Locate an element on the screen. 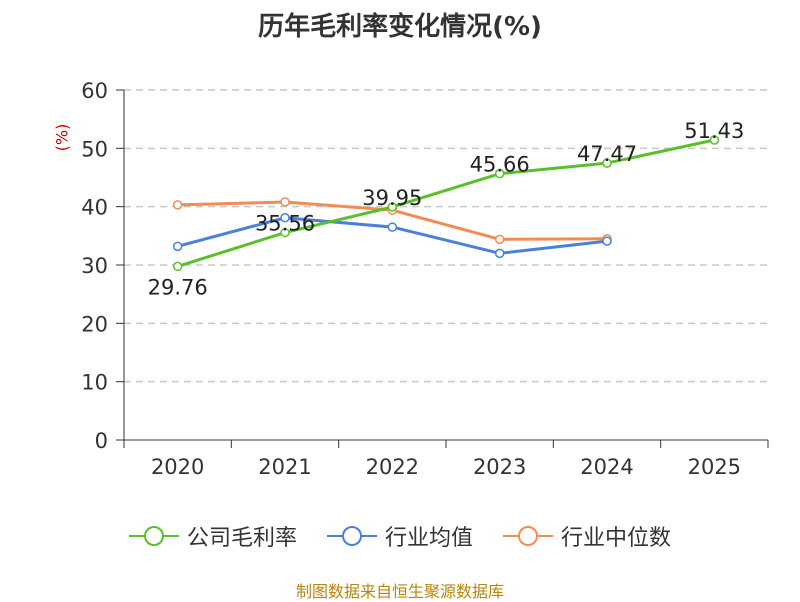 Image resolution: width=800 pixels, height=602 pixels. data-label: 45.66 is located at coordinates (500, 165).